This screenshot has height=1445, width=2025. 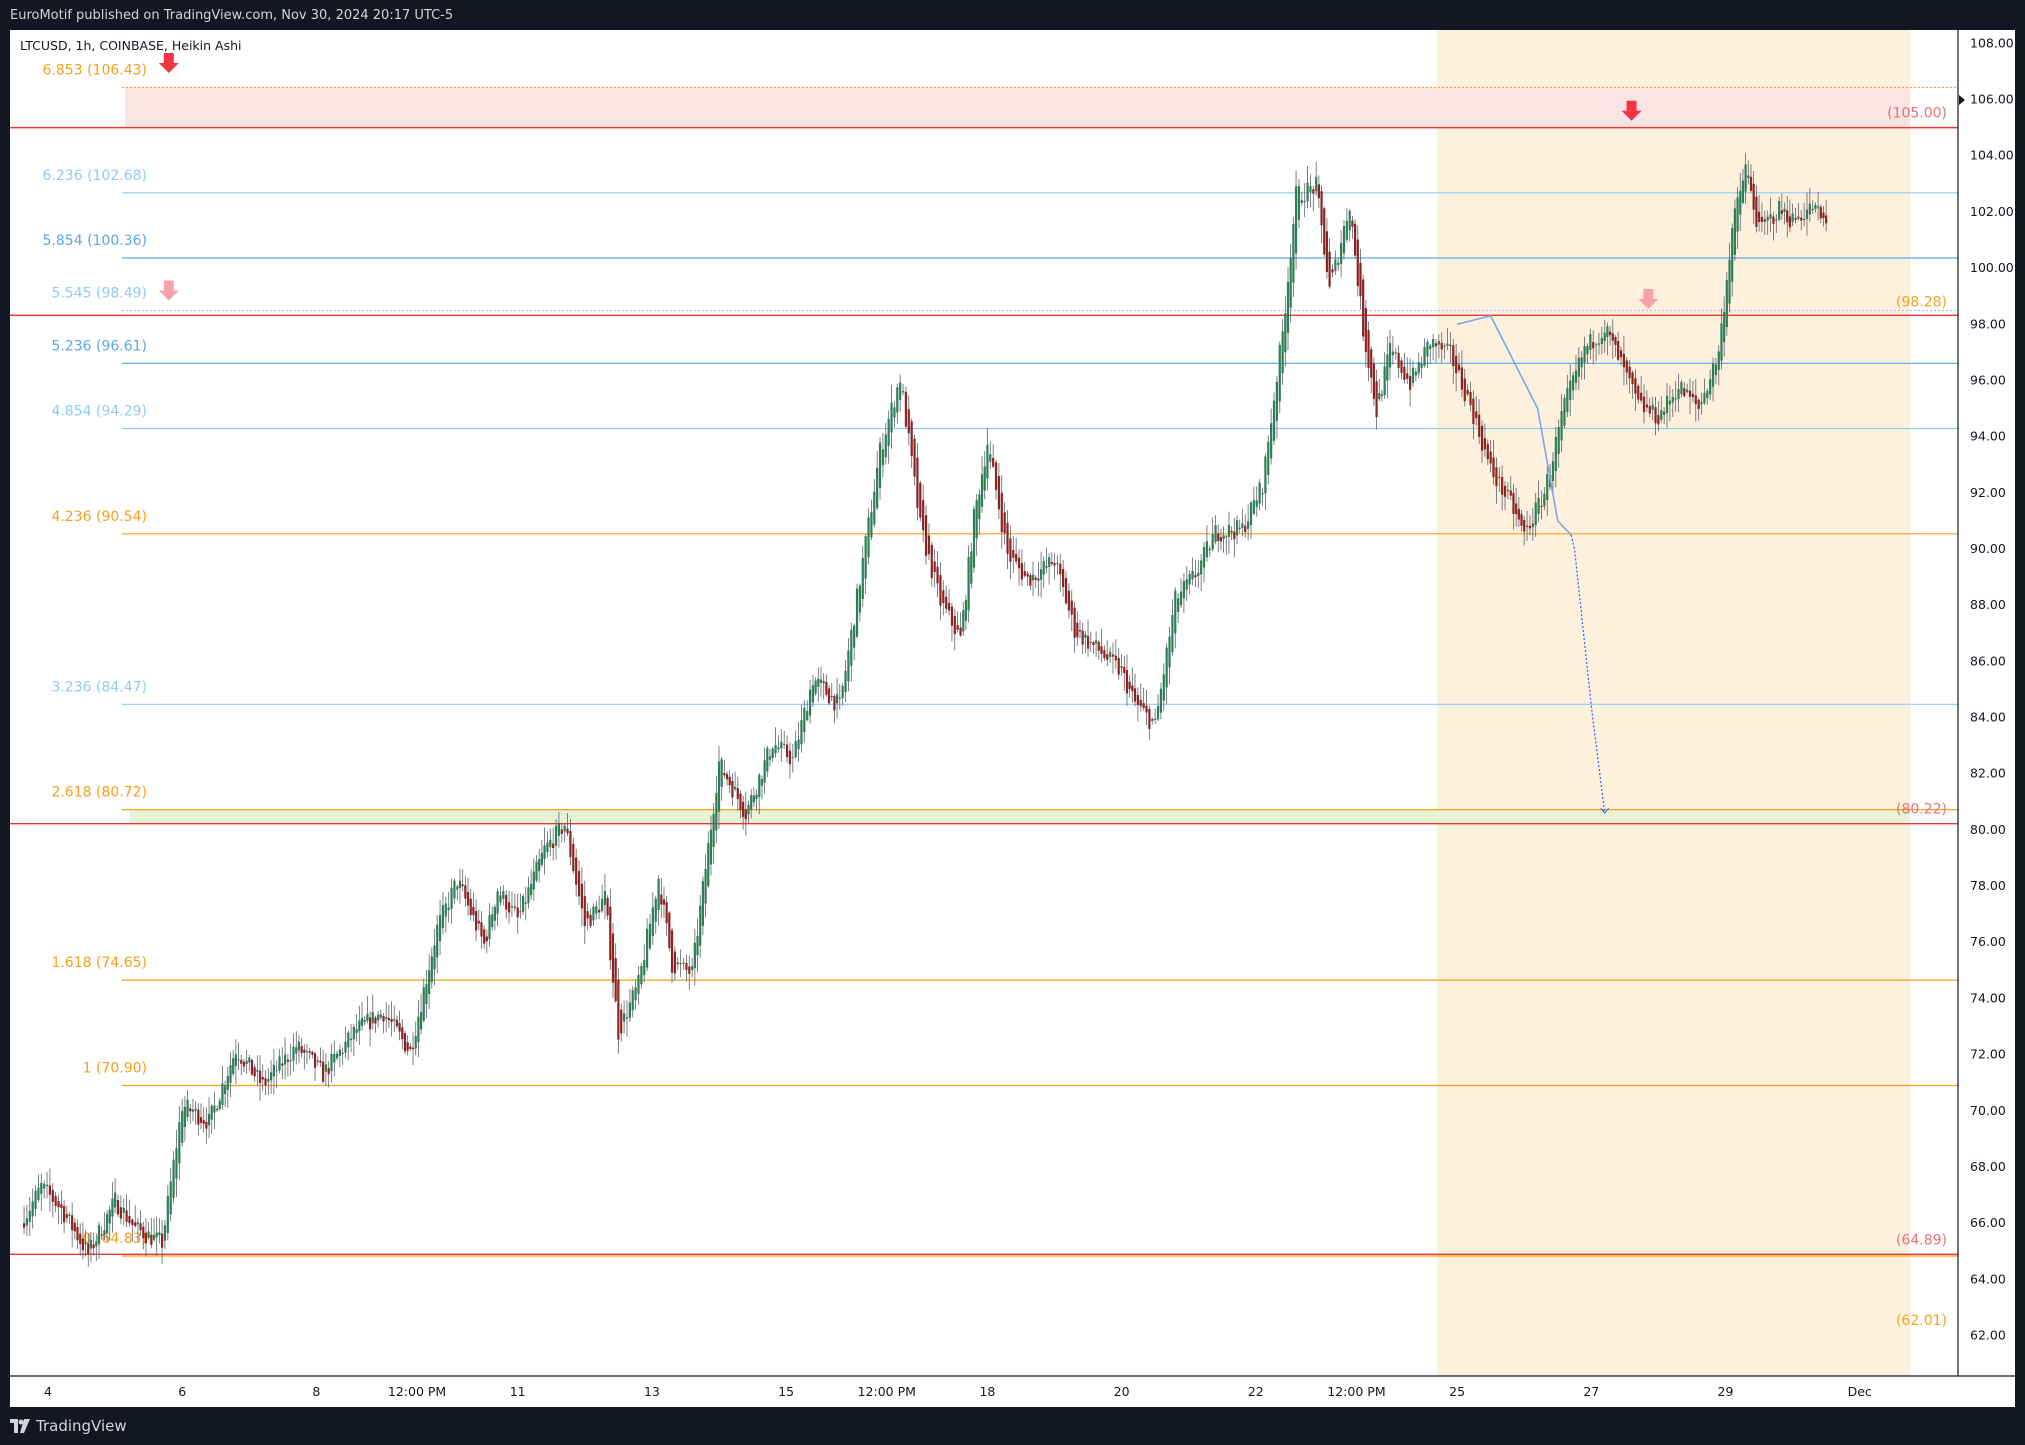 I want to click on x-tick-label: 13, so click(x=652, y=1391).